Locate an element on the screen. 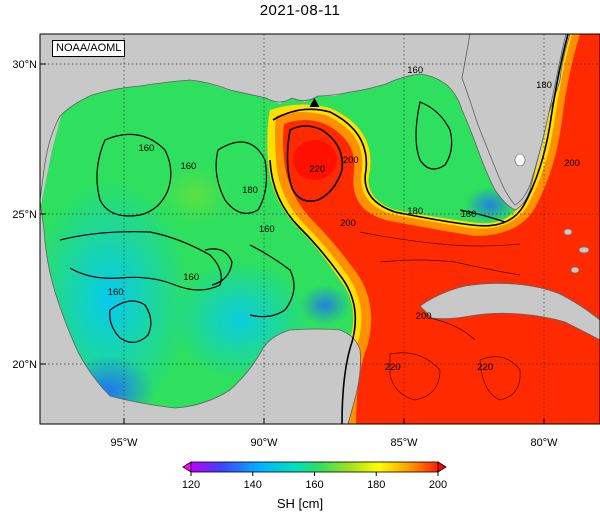  lat-tick-label: 30°N is located at coordinates (24, 65).